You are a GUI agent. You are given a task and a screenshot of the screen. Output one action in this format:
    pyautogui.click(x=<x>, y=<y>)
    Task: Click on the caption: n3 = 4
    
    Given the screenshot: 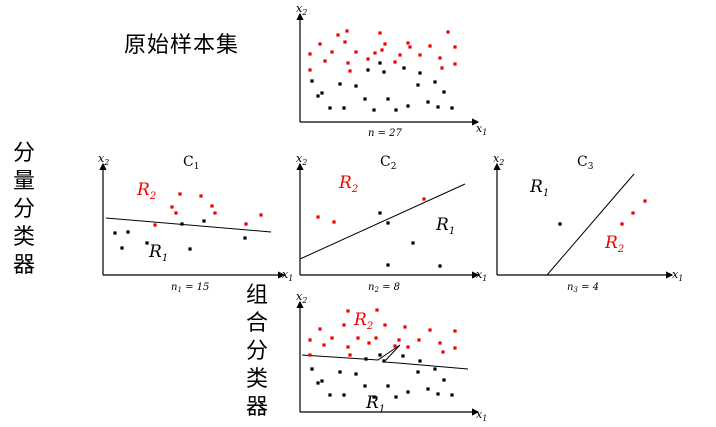 What is the action you would take?
    pyautogui.click(x=583, y=288)
    